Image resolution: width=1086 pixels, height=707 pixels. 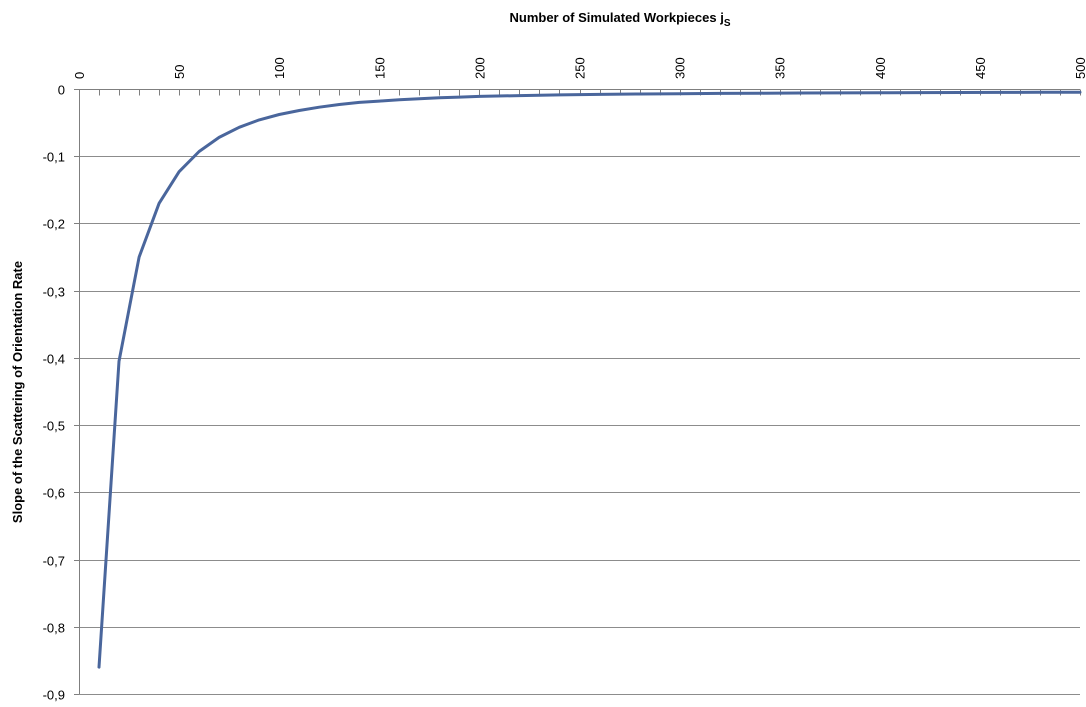 What do you see at coordinates (79, 75) in the screenshot?
I see `x-tick-label: 0` at bounding box center [79, 75].